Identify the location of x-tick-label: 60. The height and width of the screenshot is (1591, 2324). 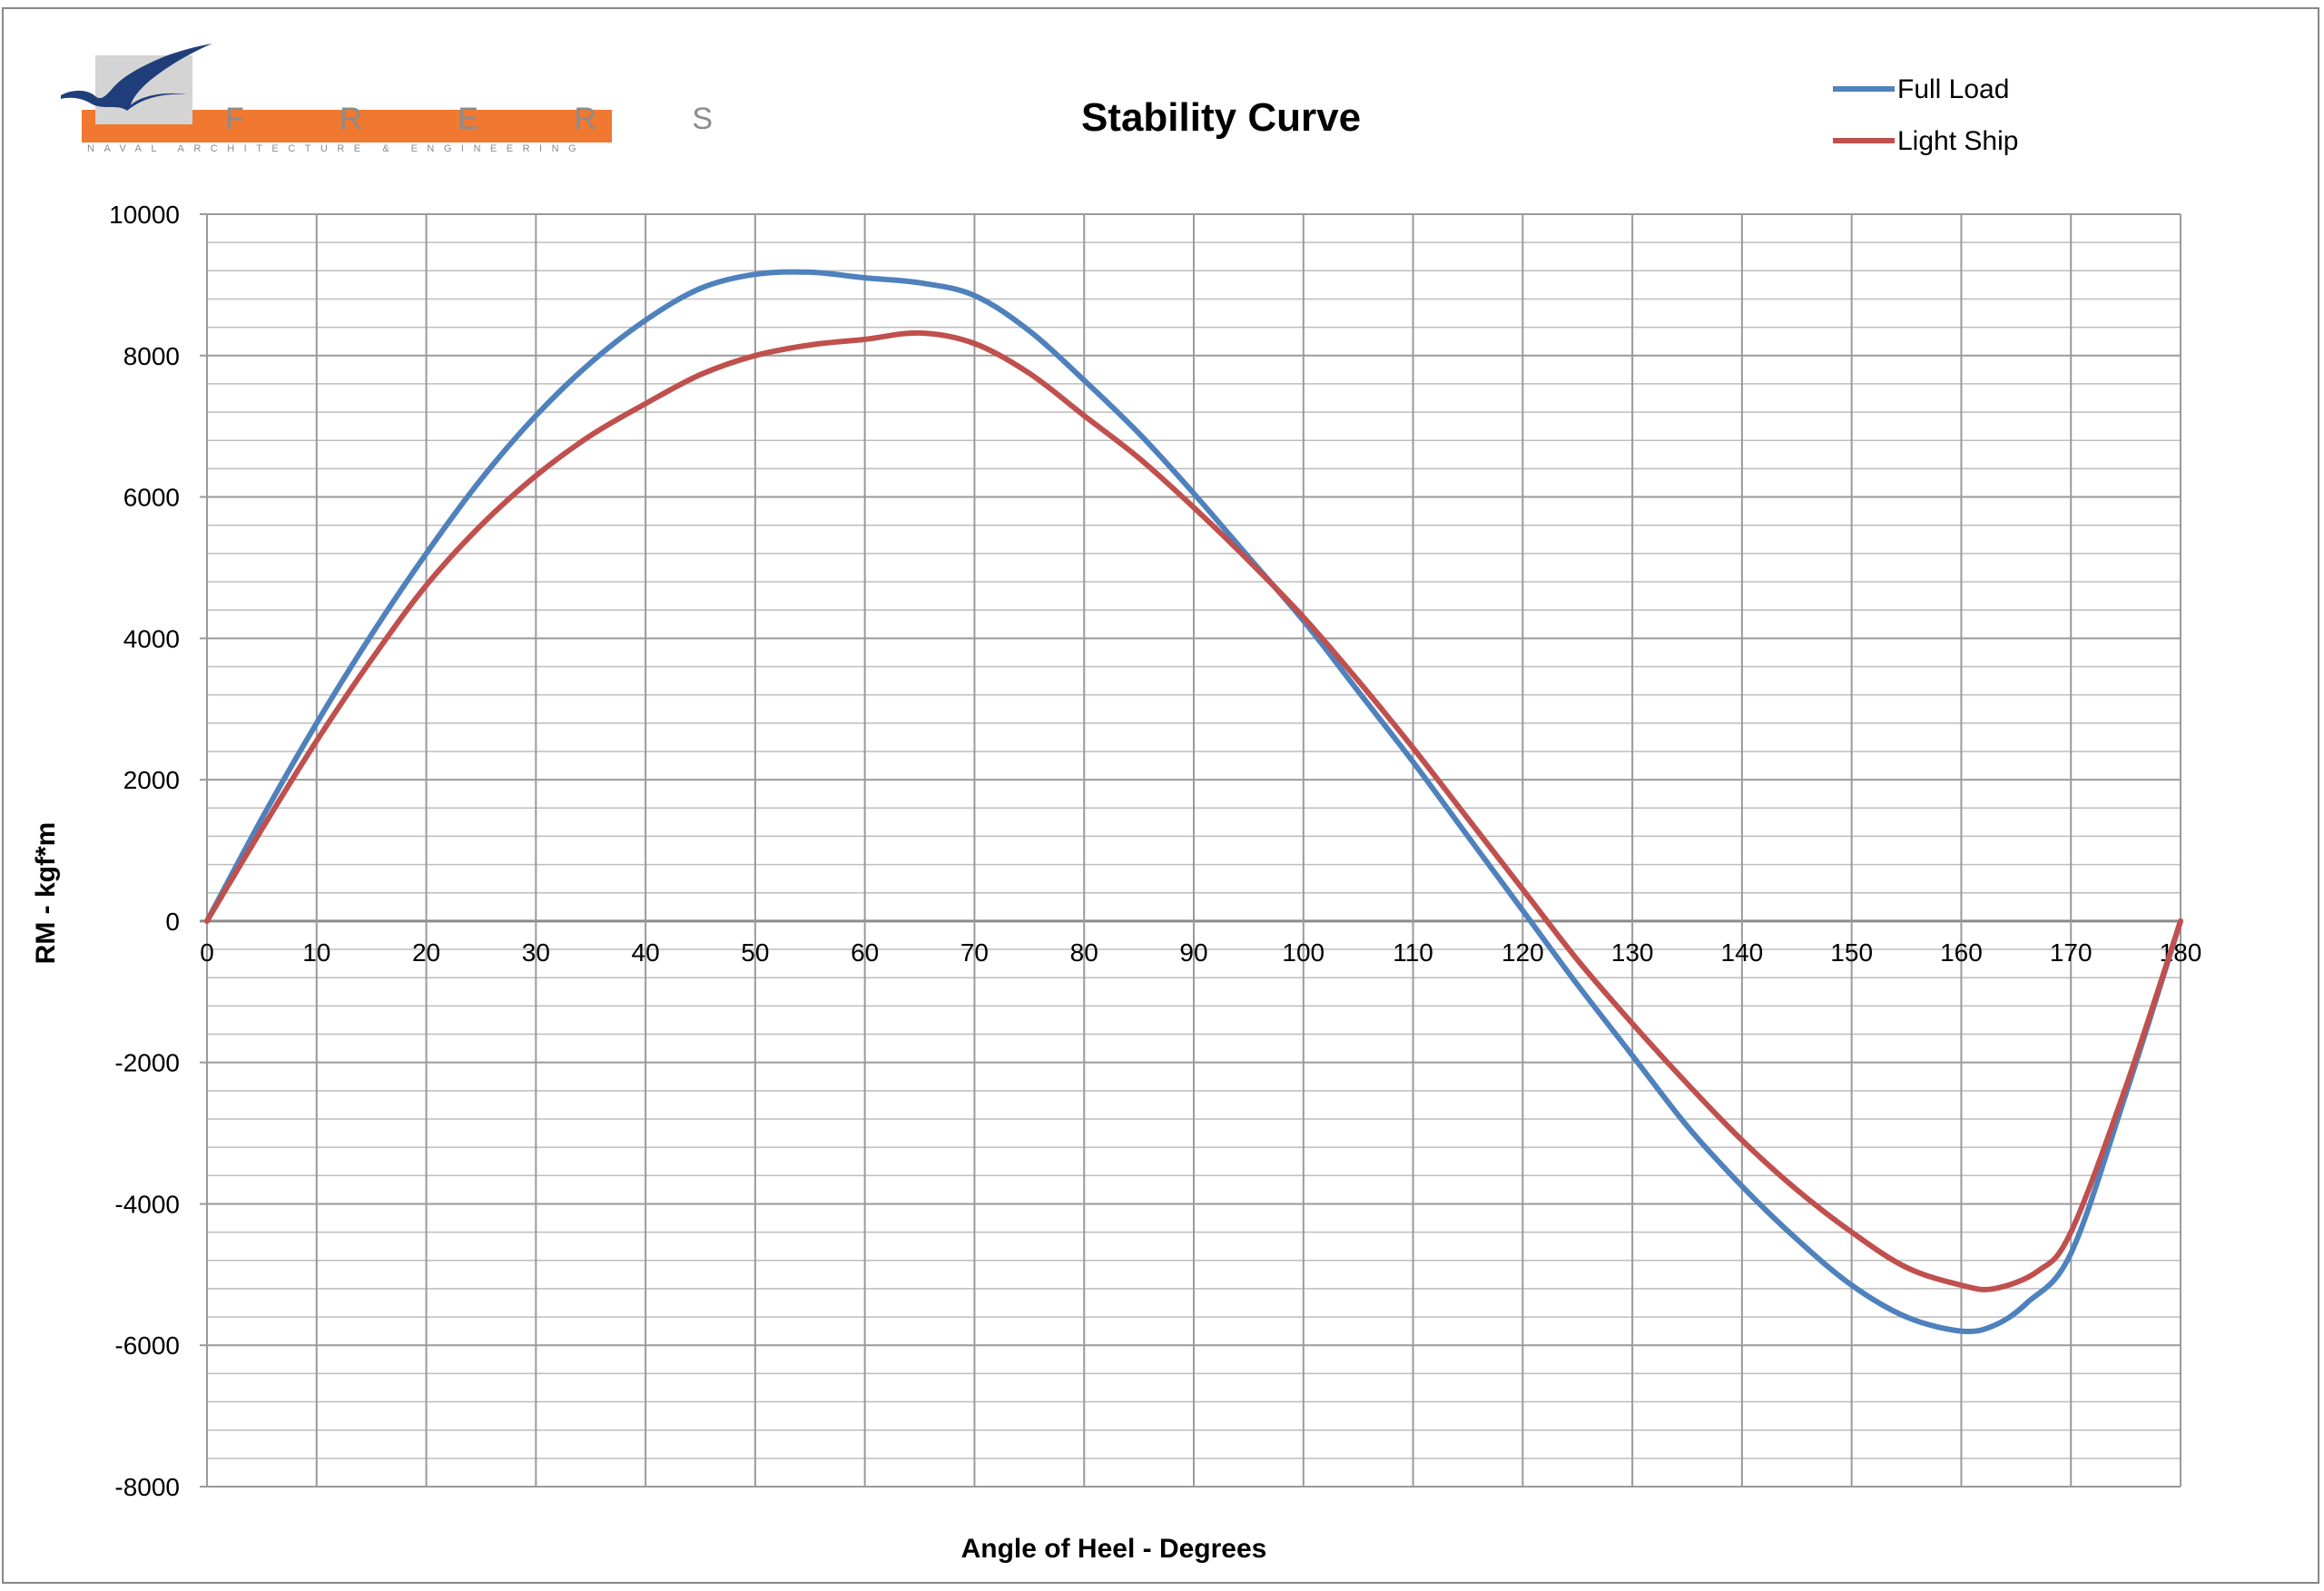
(865, 953).